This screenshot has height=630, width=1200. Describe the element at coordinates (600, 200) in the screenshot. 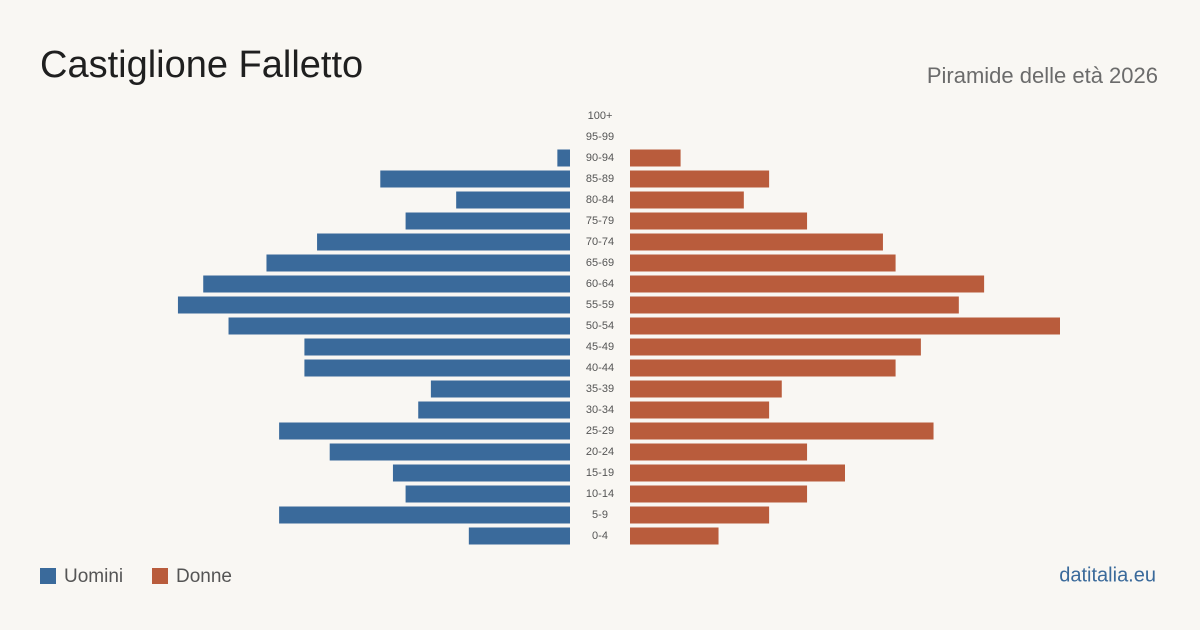

I see `age-label: 80-84` at that location.